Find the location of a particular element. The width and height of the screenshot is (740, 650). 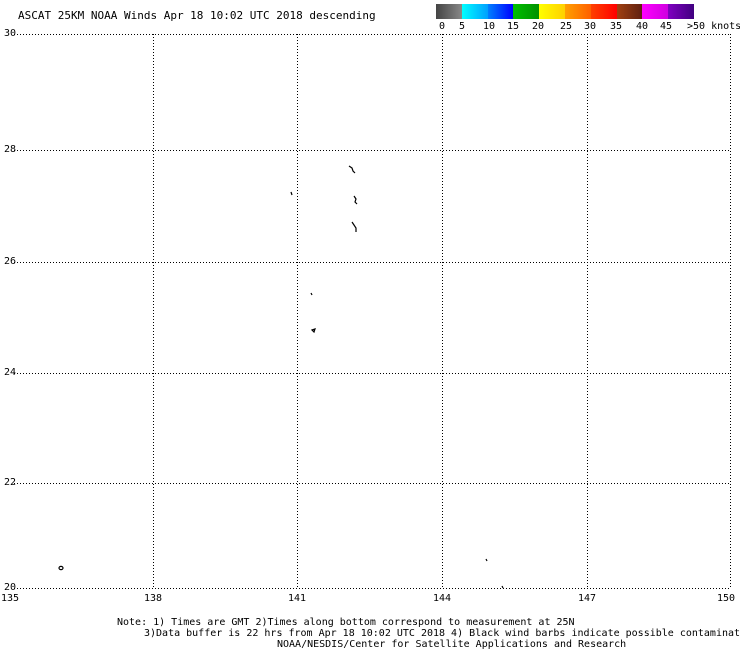

colorbar-tick: 25 is located at coordinates (566, 26).